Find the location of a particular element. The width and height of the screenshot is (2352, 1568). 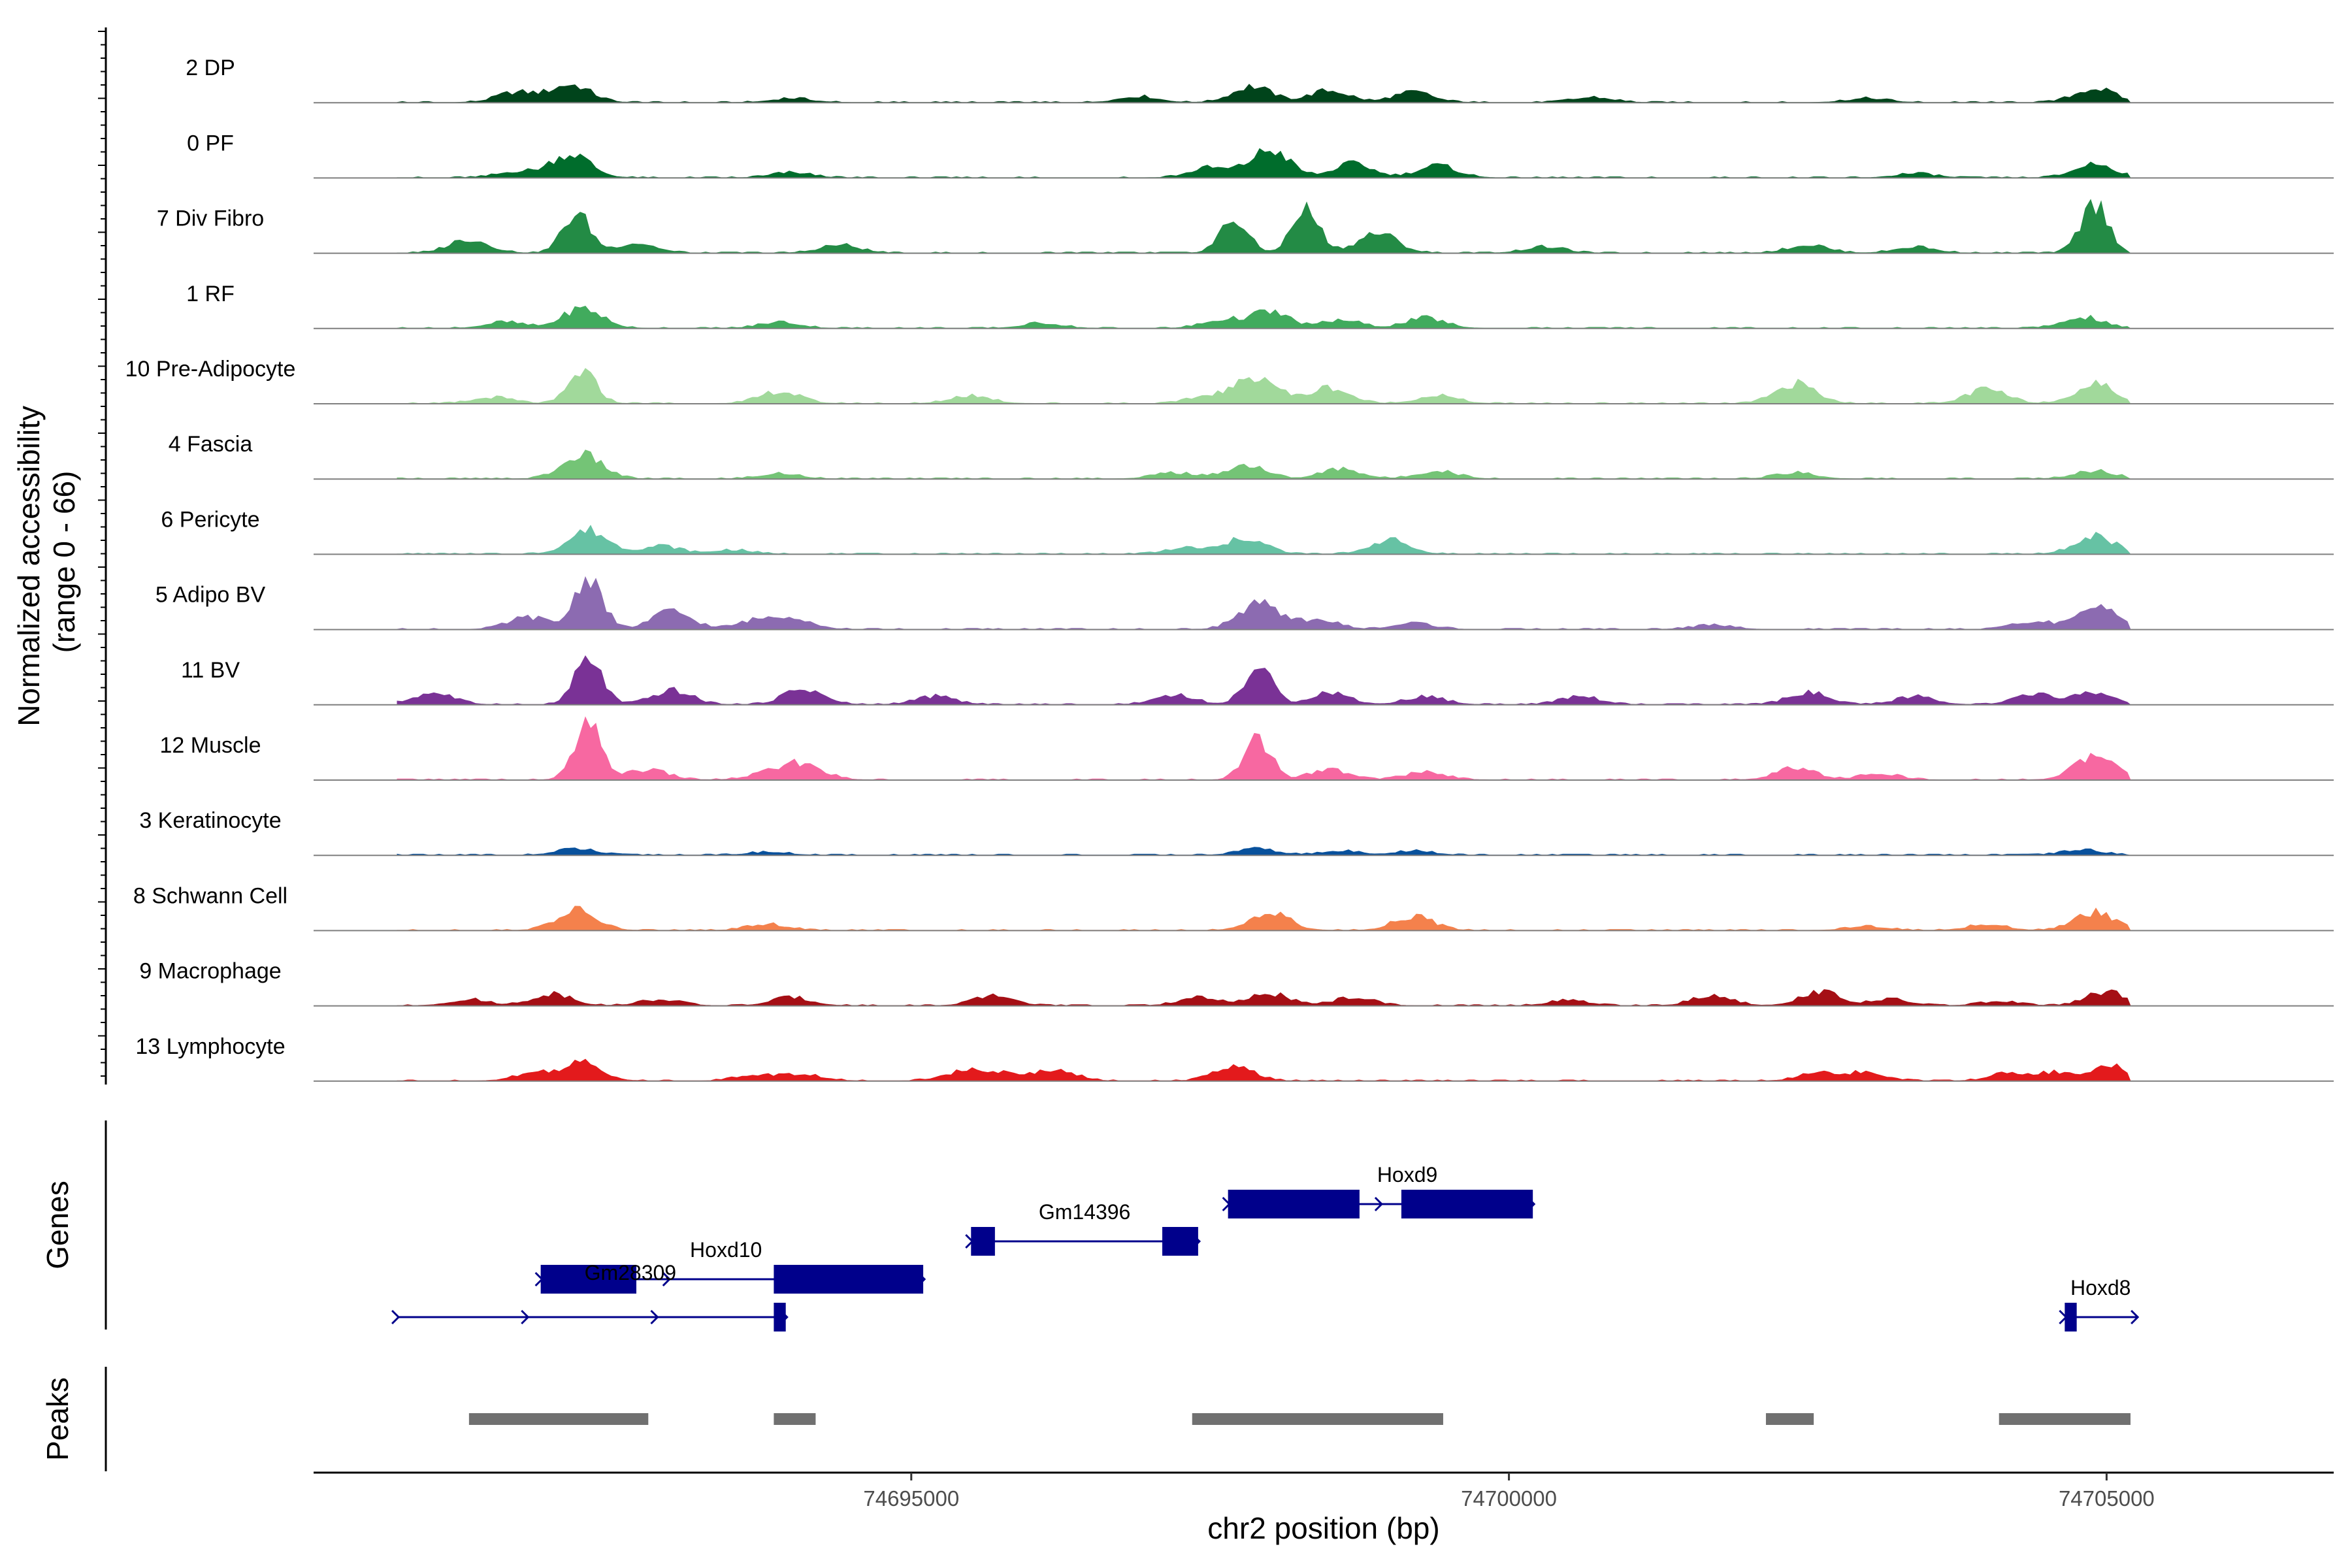

coverage-track: 3 Keratinocyte is located at coordinates (1236, 832).